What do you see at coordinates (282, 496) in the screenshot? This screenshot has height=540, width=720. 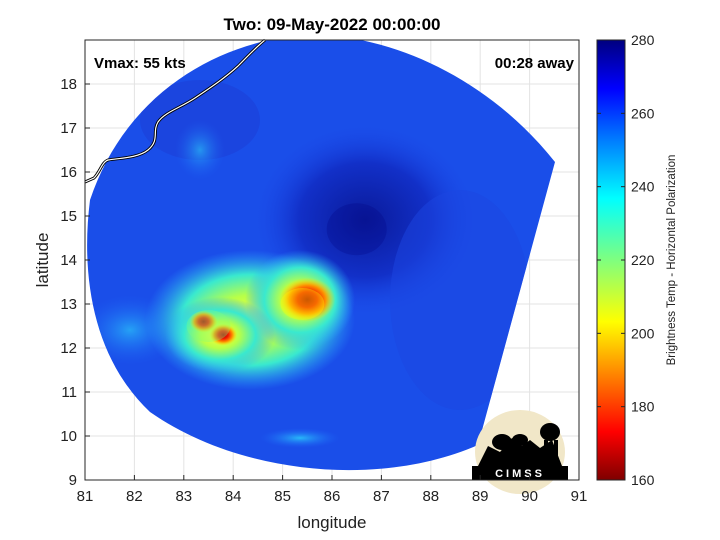 I see `x-tick-label: 85` at bounding box center [282, 496].